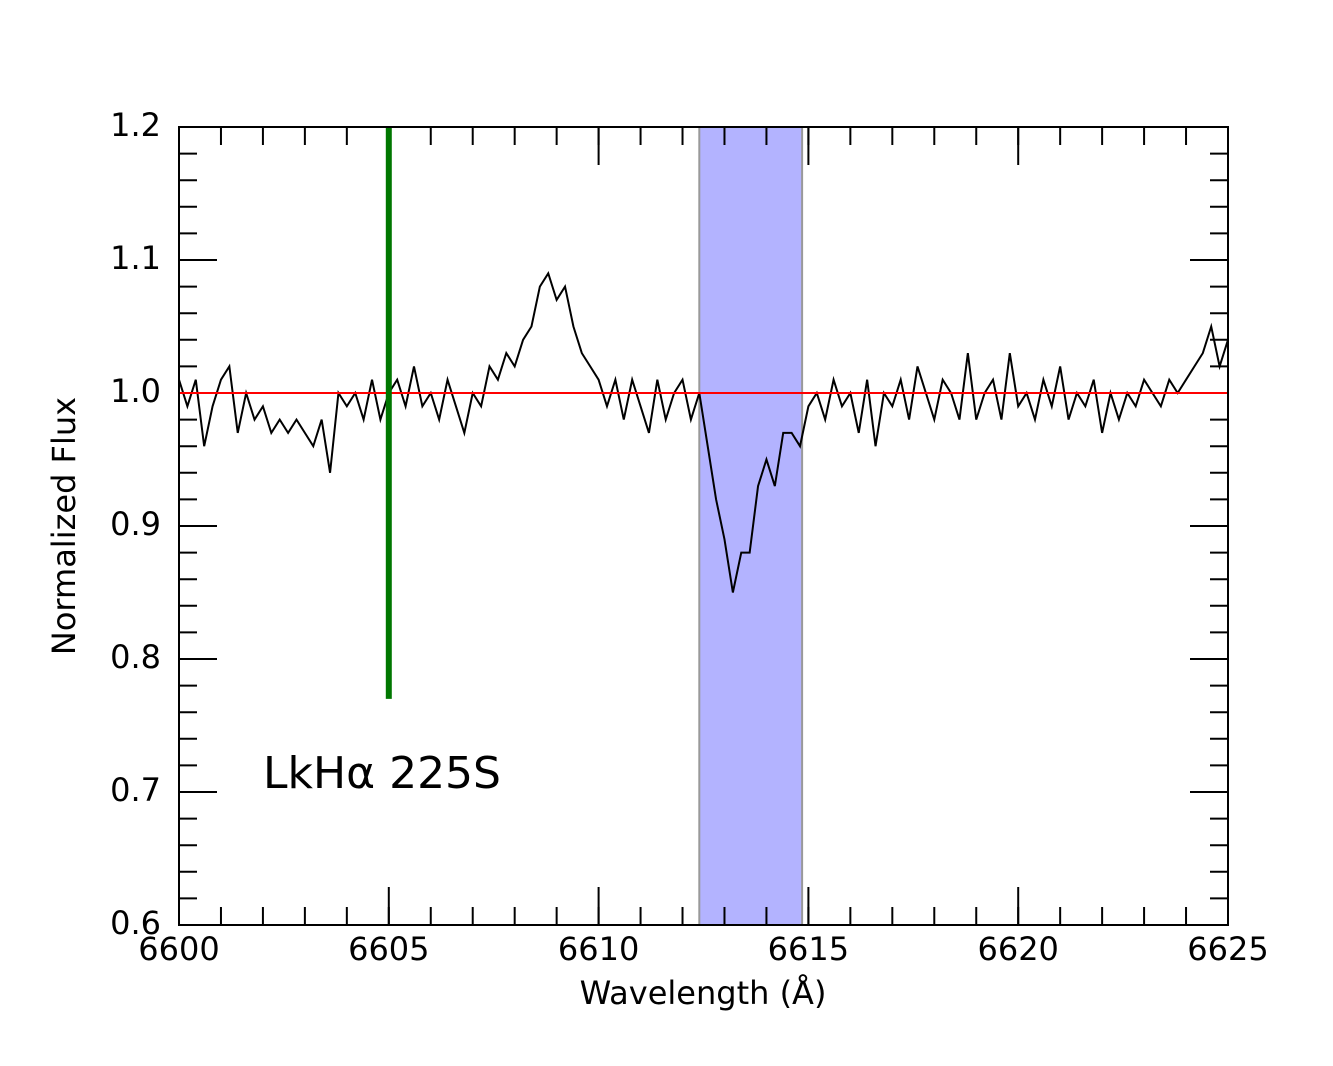 The height and width of the screenshot is (1066, 1333). I want to click on x-tick-label: 6610, so click(598, 949).